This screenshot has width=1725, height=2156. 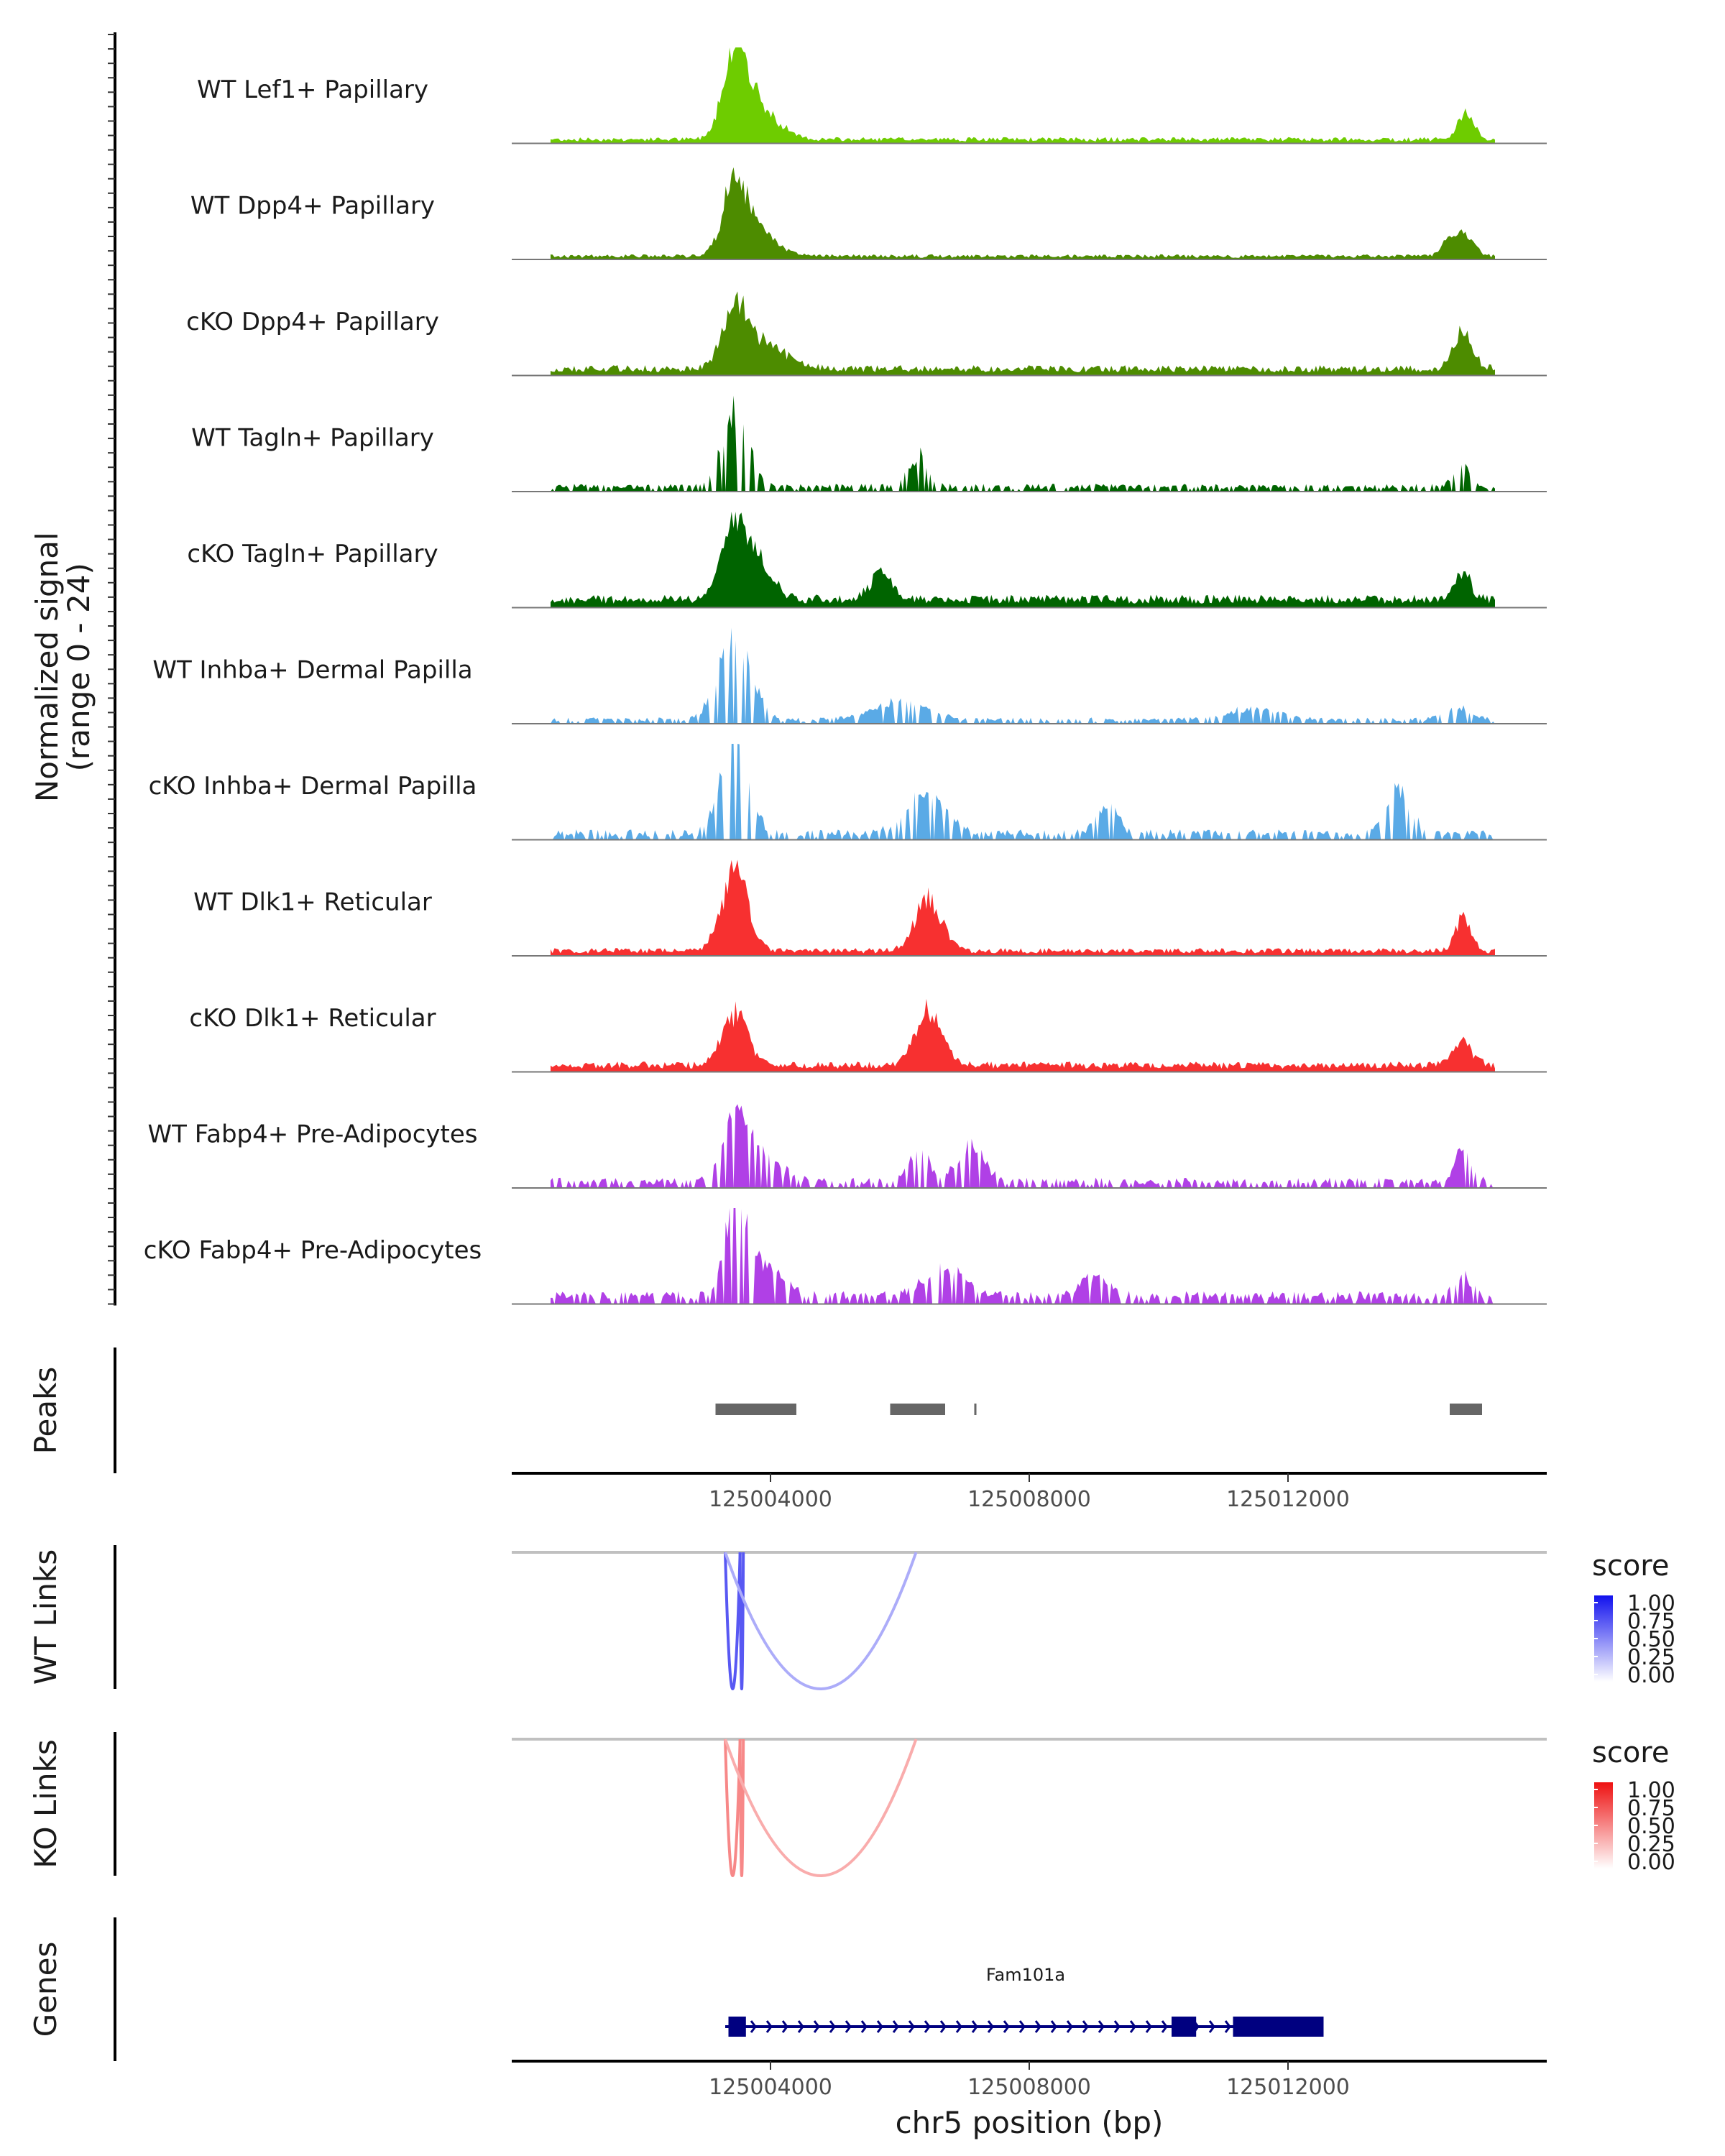 I want to click on track-label: cKO Inhba+ Dermal Papilla, so click(x=313, y=787).